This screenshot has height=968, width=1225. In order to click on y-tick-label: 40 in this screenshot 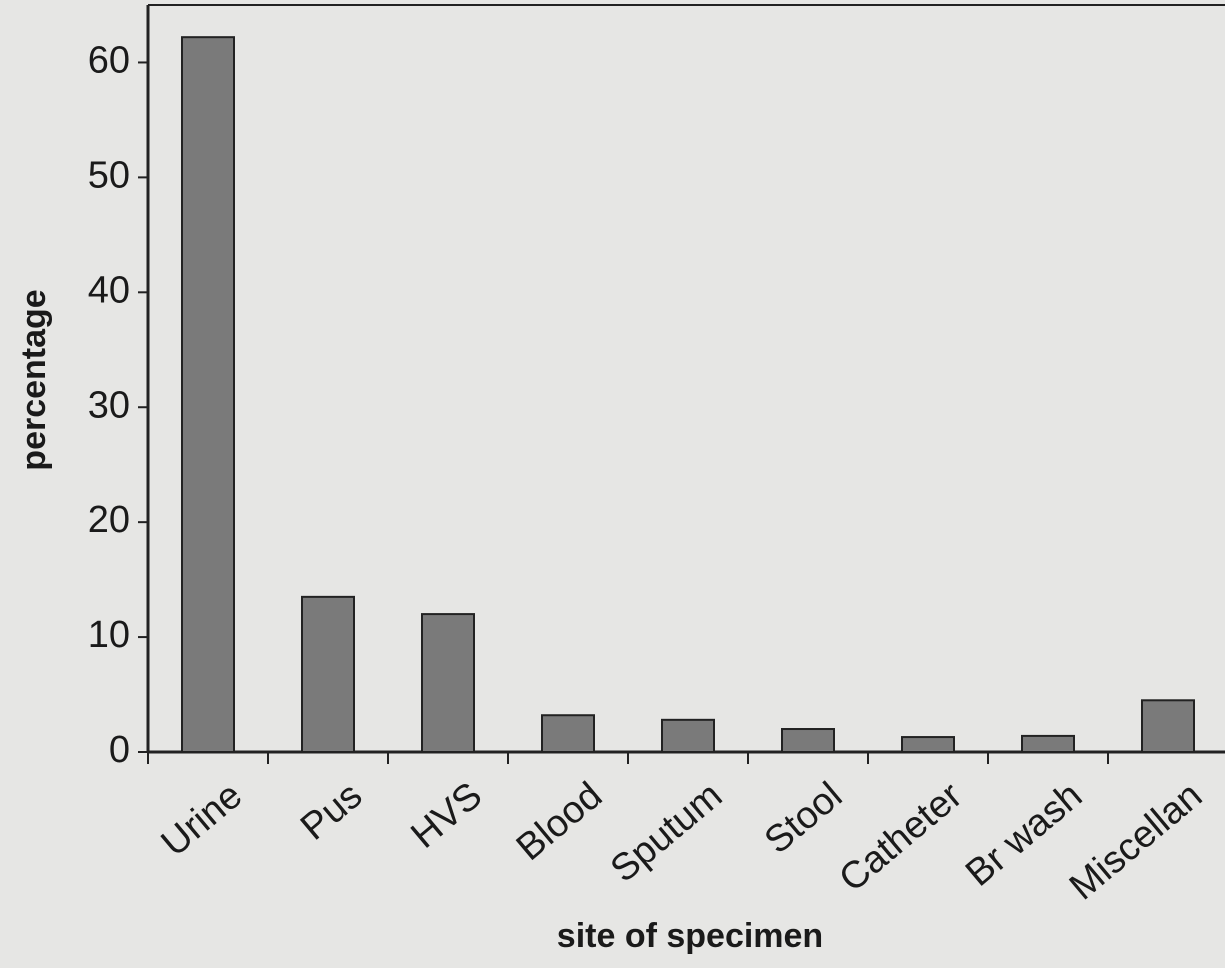, I will do `click(109, 290)`.